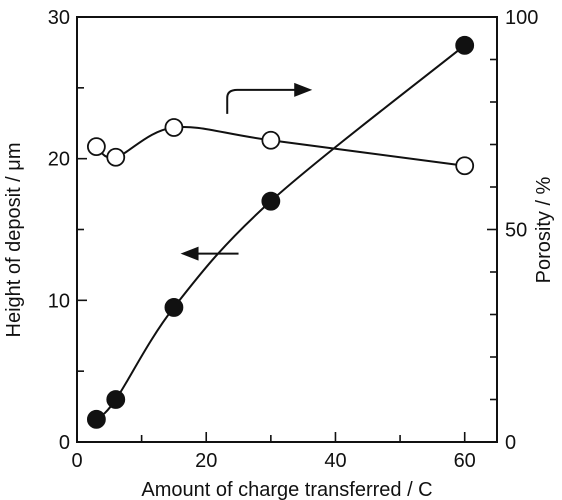 The image size is (562, 500). I want to click on right-axis-arrowhead, so click(303, 89).